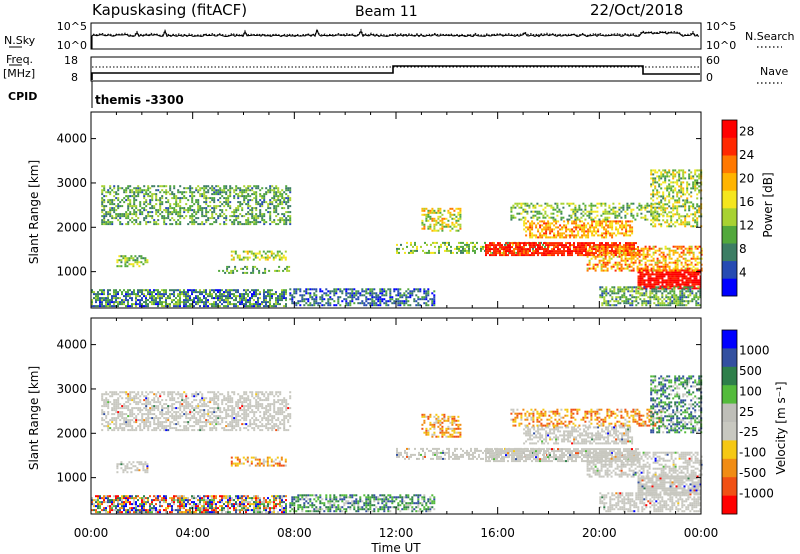 This screenshot has height=554, width=800. I want to click on nsearch-tick-bottom: 10^0, so click(721, 45).